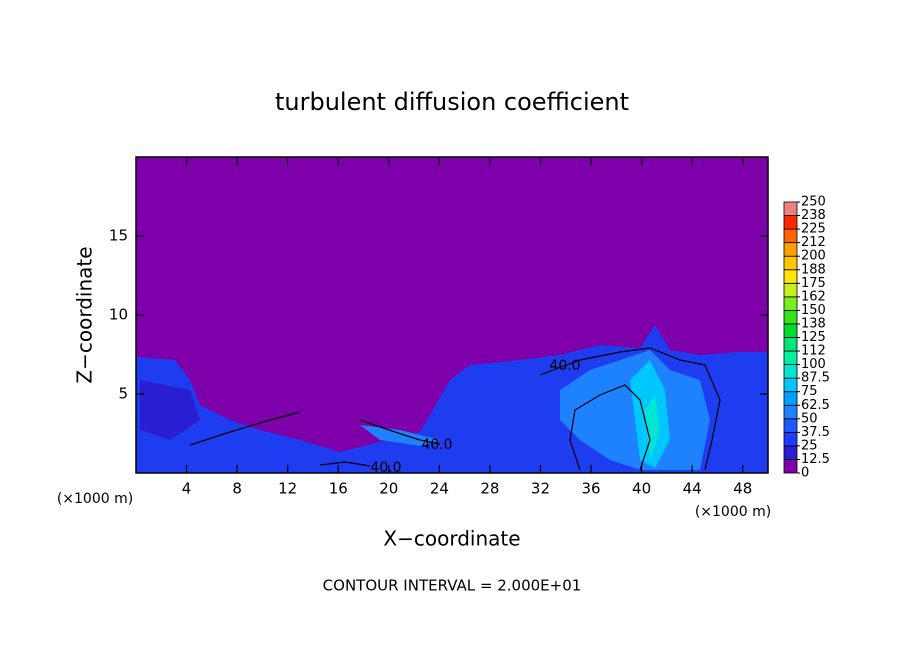 Image resolution: width=904 pixels, height=654 pixels. What do you see at coordinates (388, 489) in the screenshot?
I see `x-tick-label: 20` at bounding box center [388, 489].